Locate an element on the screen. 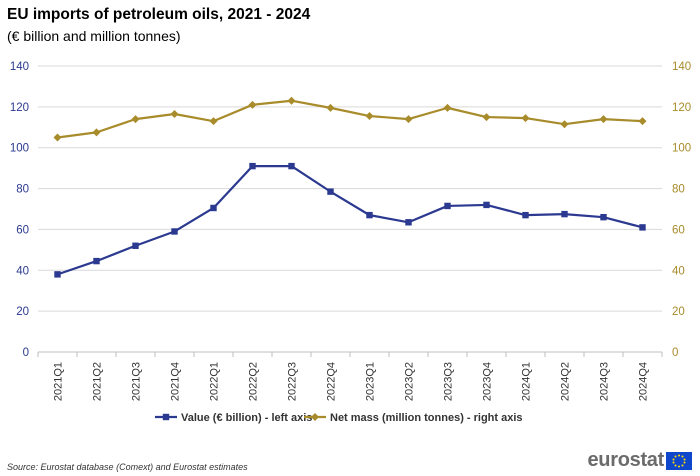 The height and width of the screenshot is (476, 700). x-tick-label: 2022Q4 is located at coordinates (332, 381).